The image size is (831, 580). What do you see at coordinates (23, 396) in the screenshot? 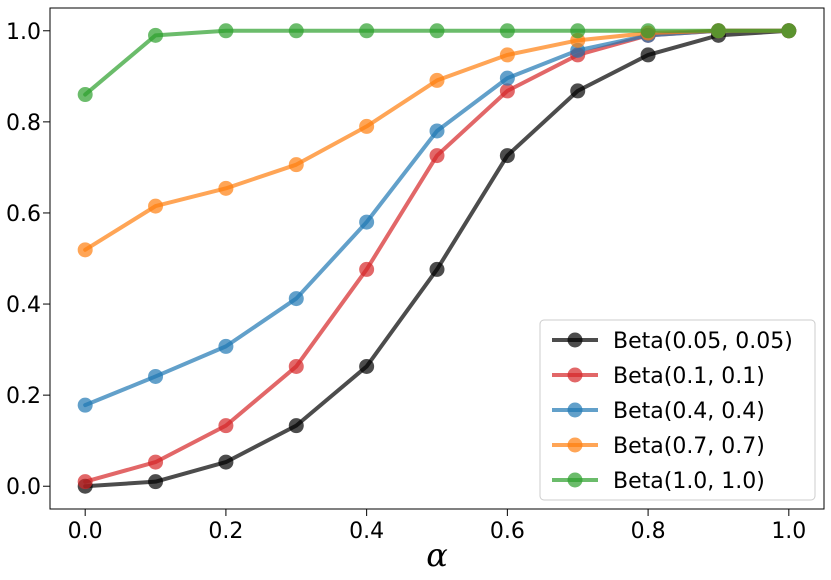
I see `y-tick-label: 0.2` at bounding box center [23, 396].